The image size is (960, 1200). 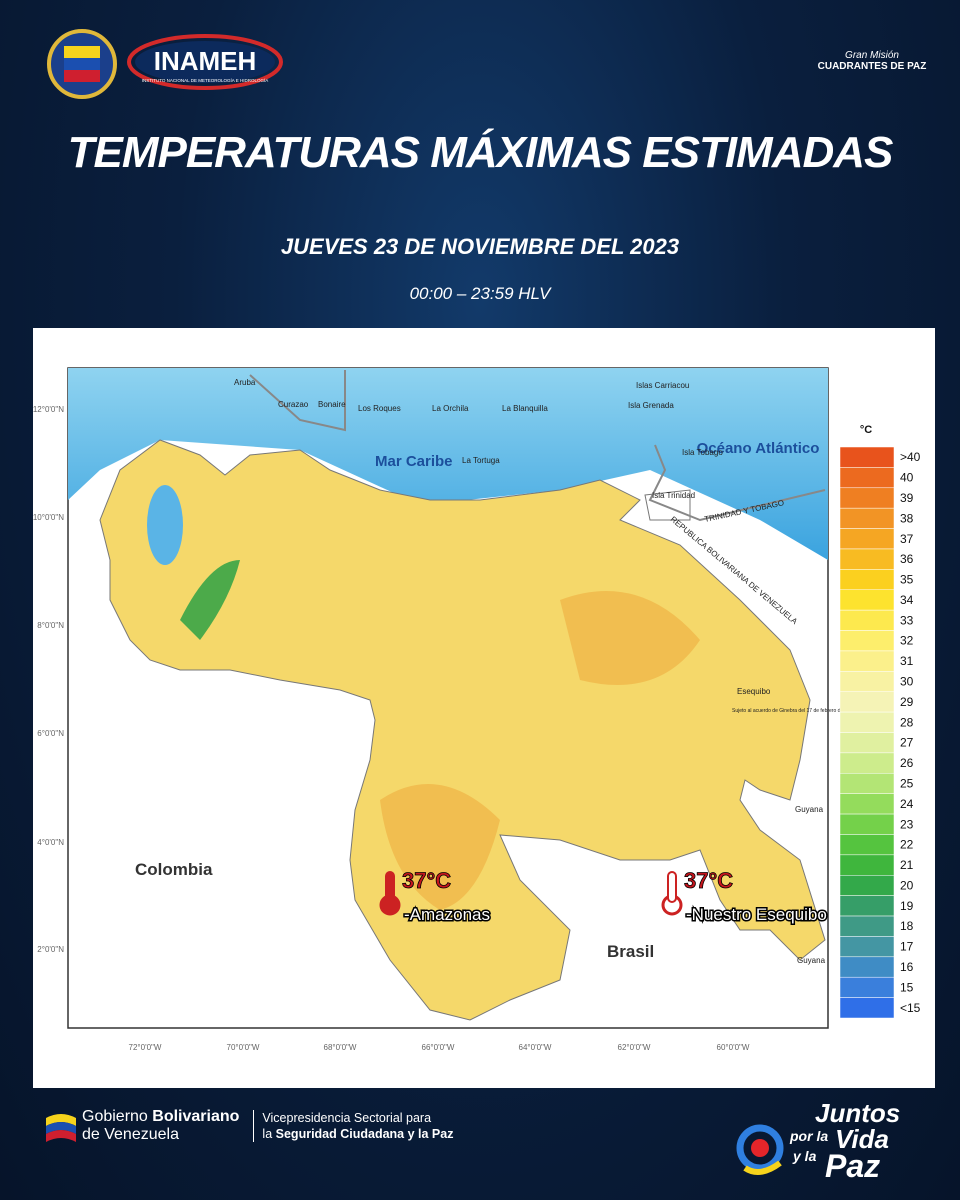 I want to click on slogan-5: Paz, so click(x=853, y=1166).